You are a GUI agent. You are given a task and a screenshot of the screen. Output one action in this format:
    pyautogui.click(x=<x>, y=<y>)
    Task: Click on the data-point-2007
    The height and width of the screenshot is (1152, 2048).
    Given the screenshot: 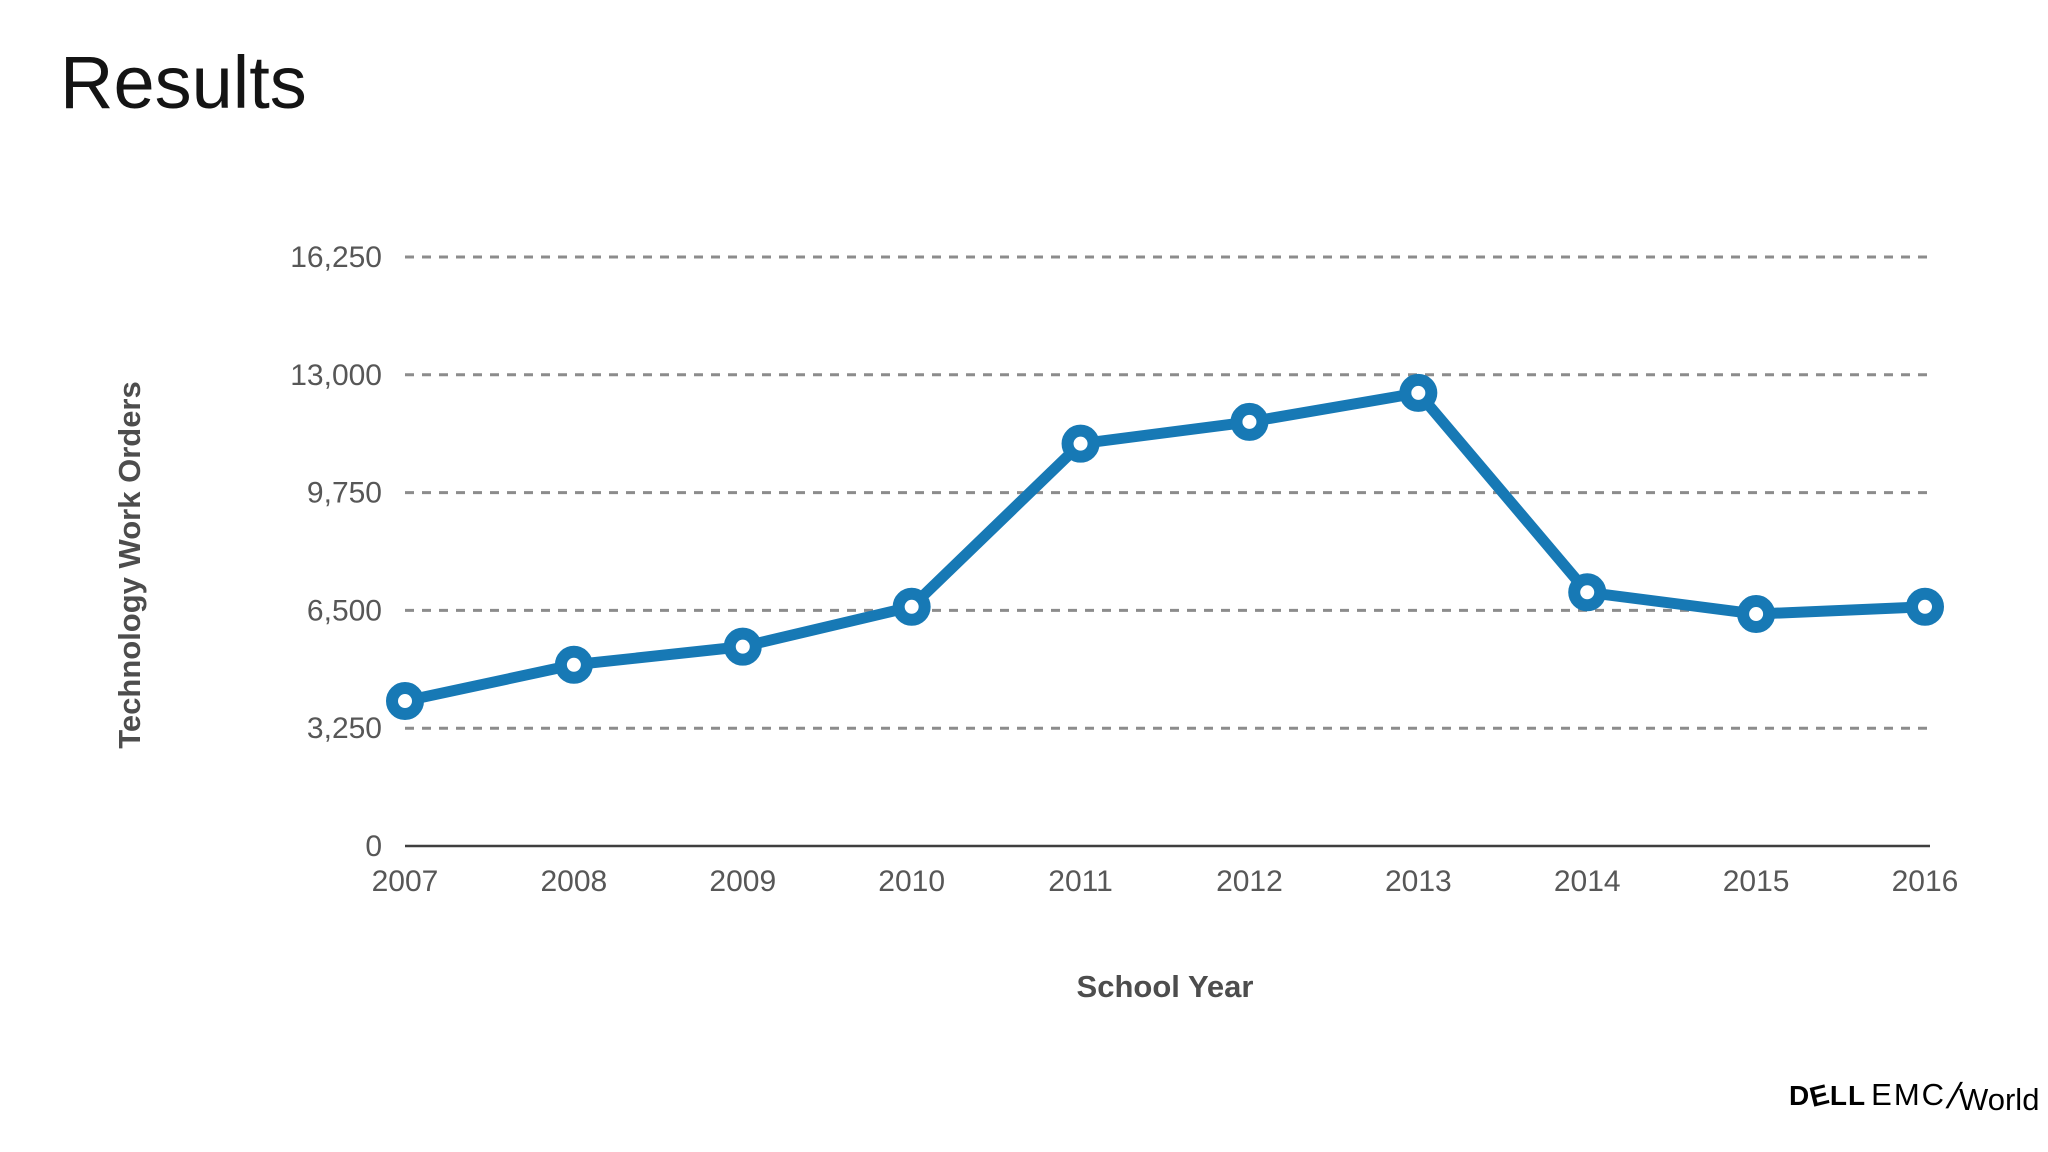 What is the action you would take?
    pyautogui.click(x=405, y=701)
    